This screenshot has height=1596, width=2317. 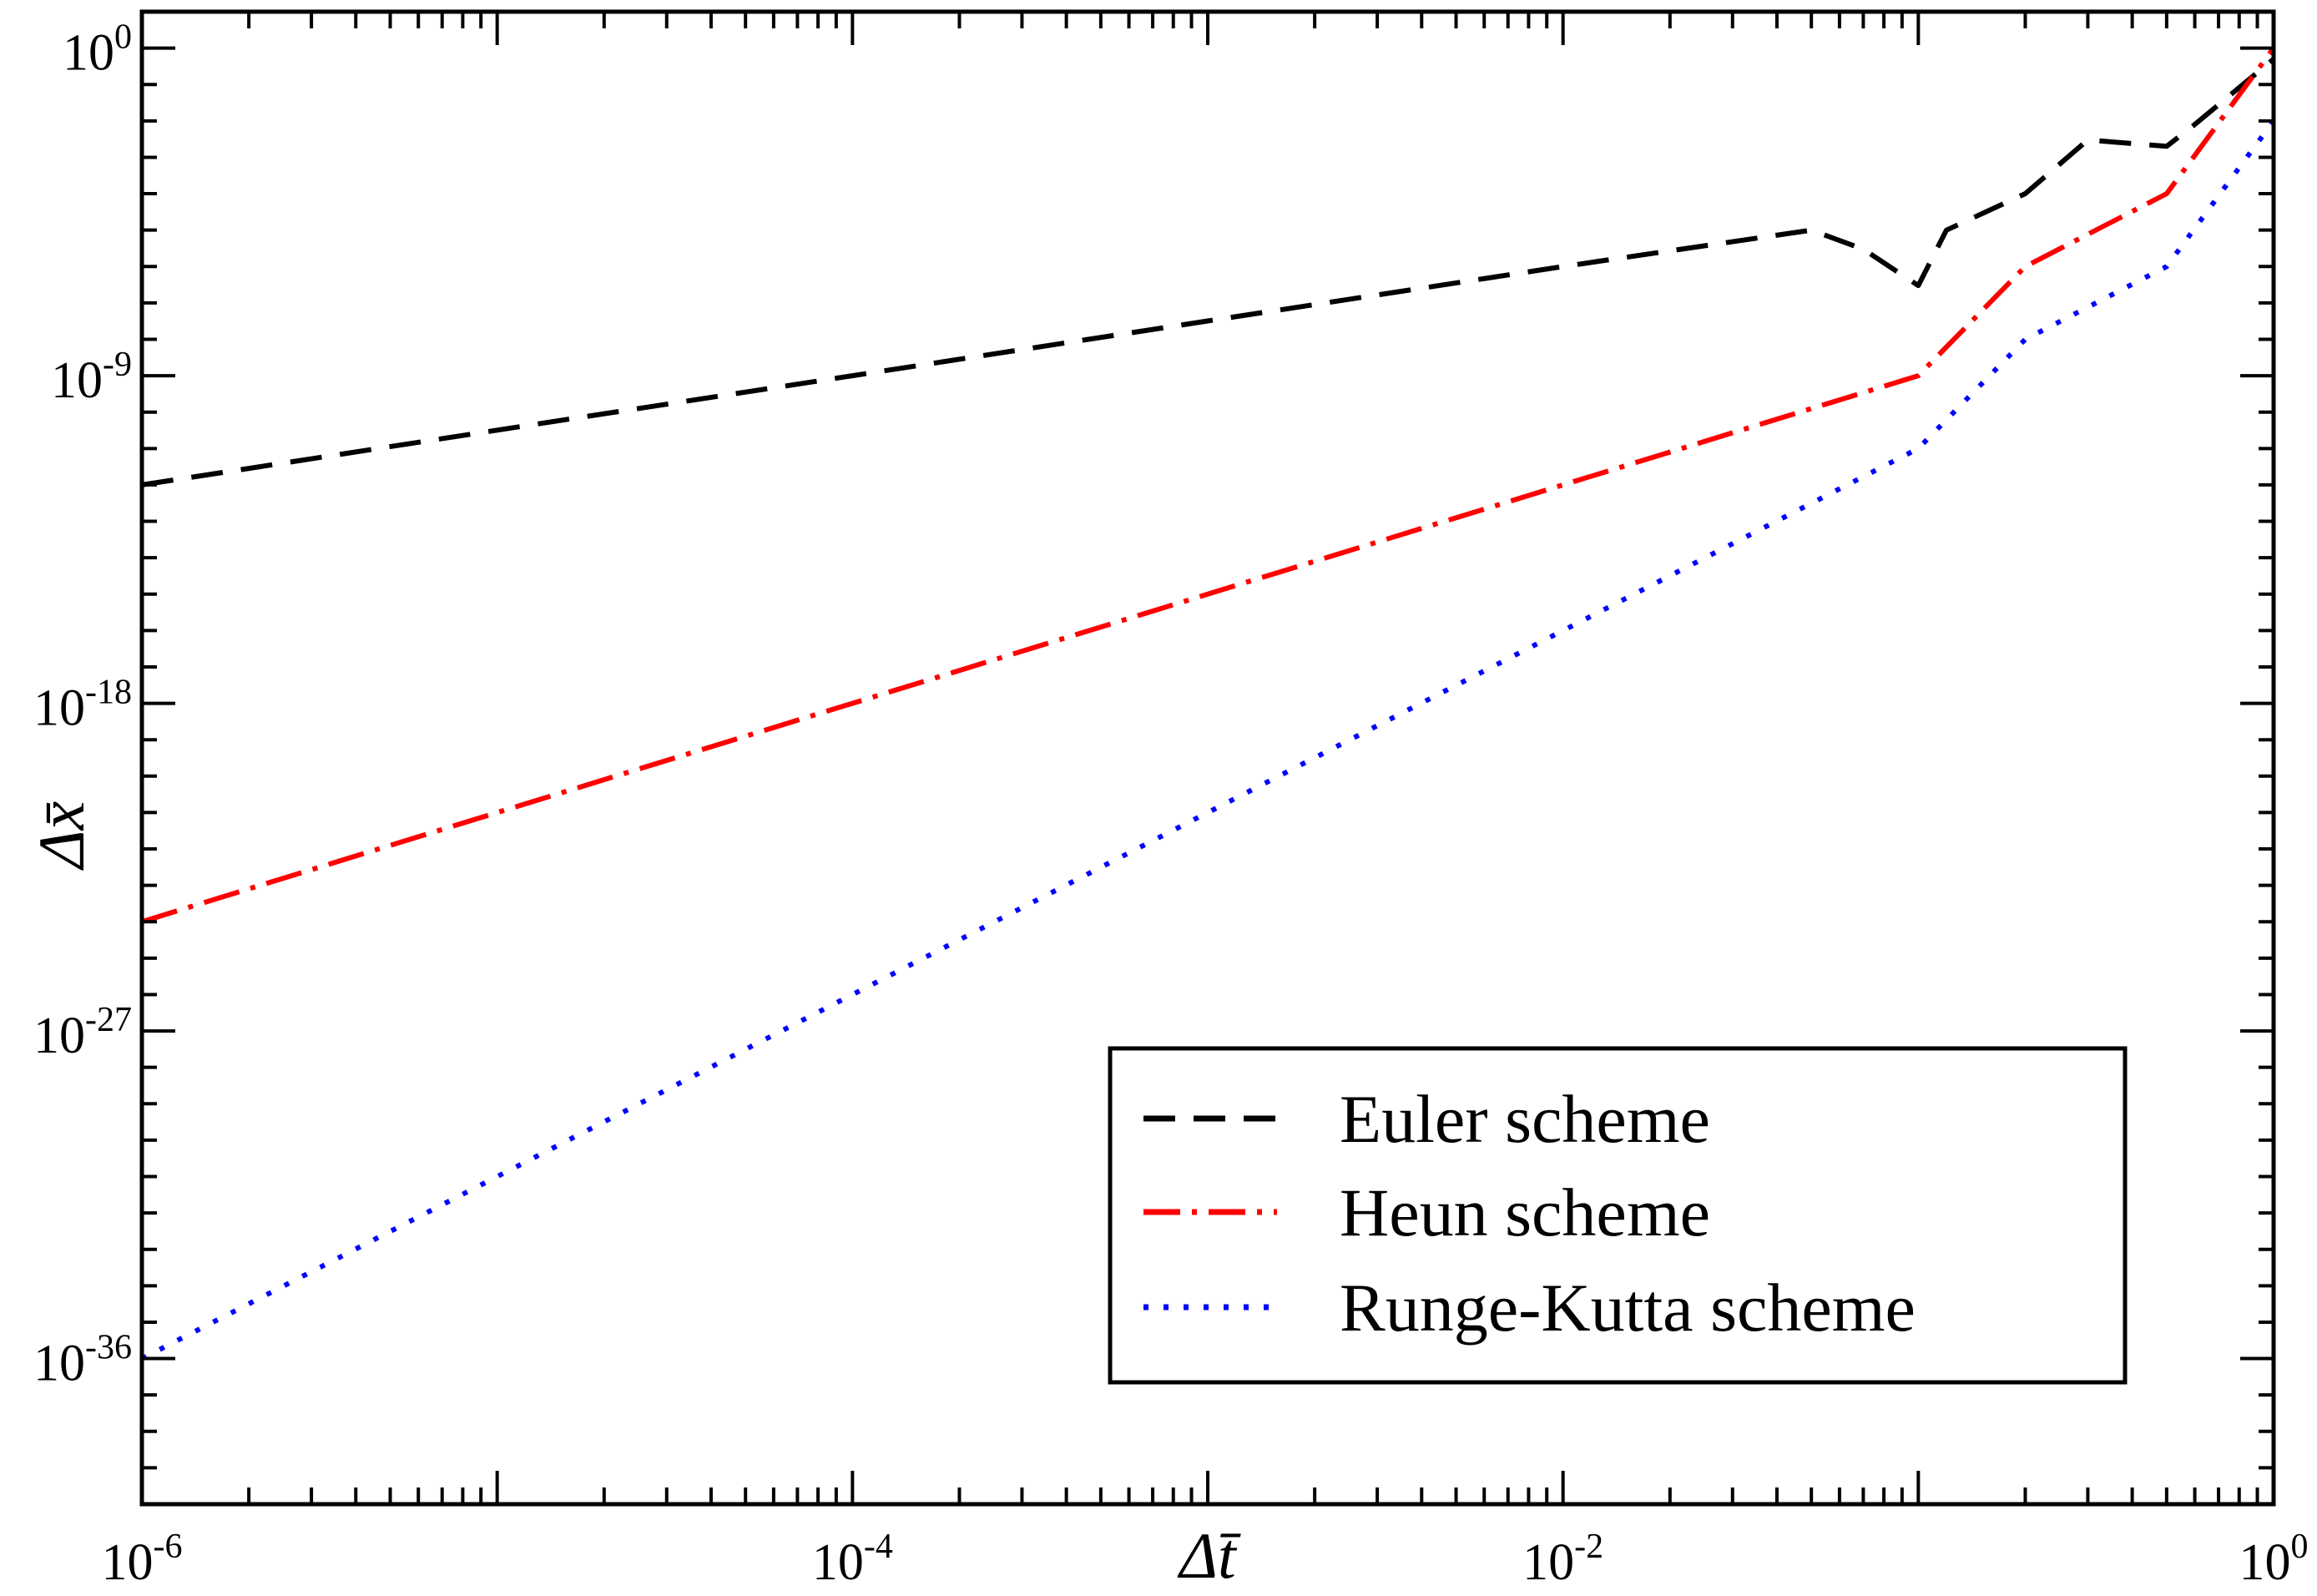 What do you see at coordinates (82, 1360) in the screenshot?
I see `y-tick-label: 10⁻³⁶` at bounding box center [82, 1360].